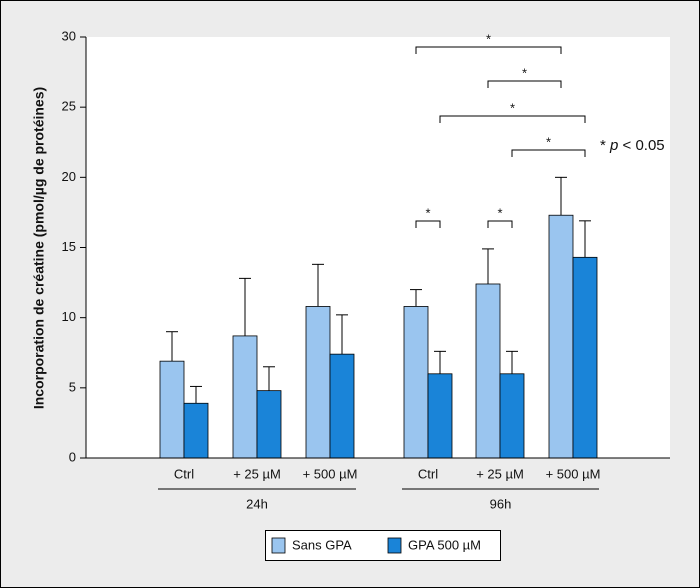  Describe the element at coordinates (69, 246) in the screenshot. I see `y-tick-label: 15` at that location.